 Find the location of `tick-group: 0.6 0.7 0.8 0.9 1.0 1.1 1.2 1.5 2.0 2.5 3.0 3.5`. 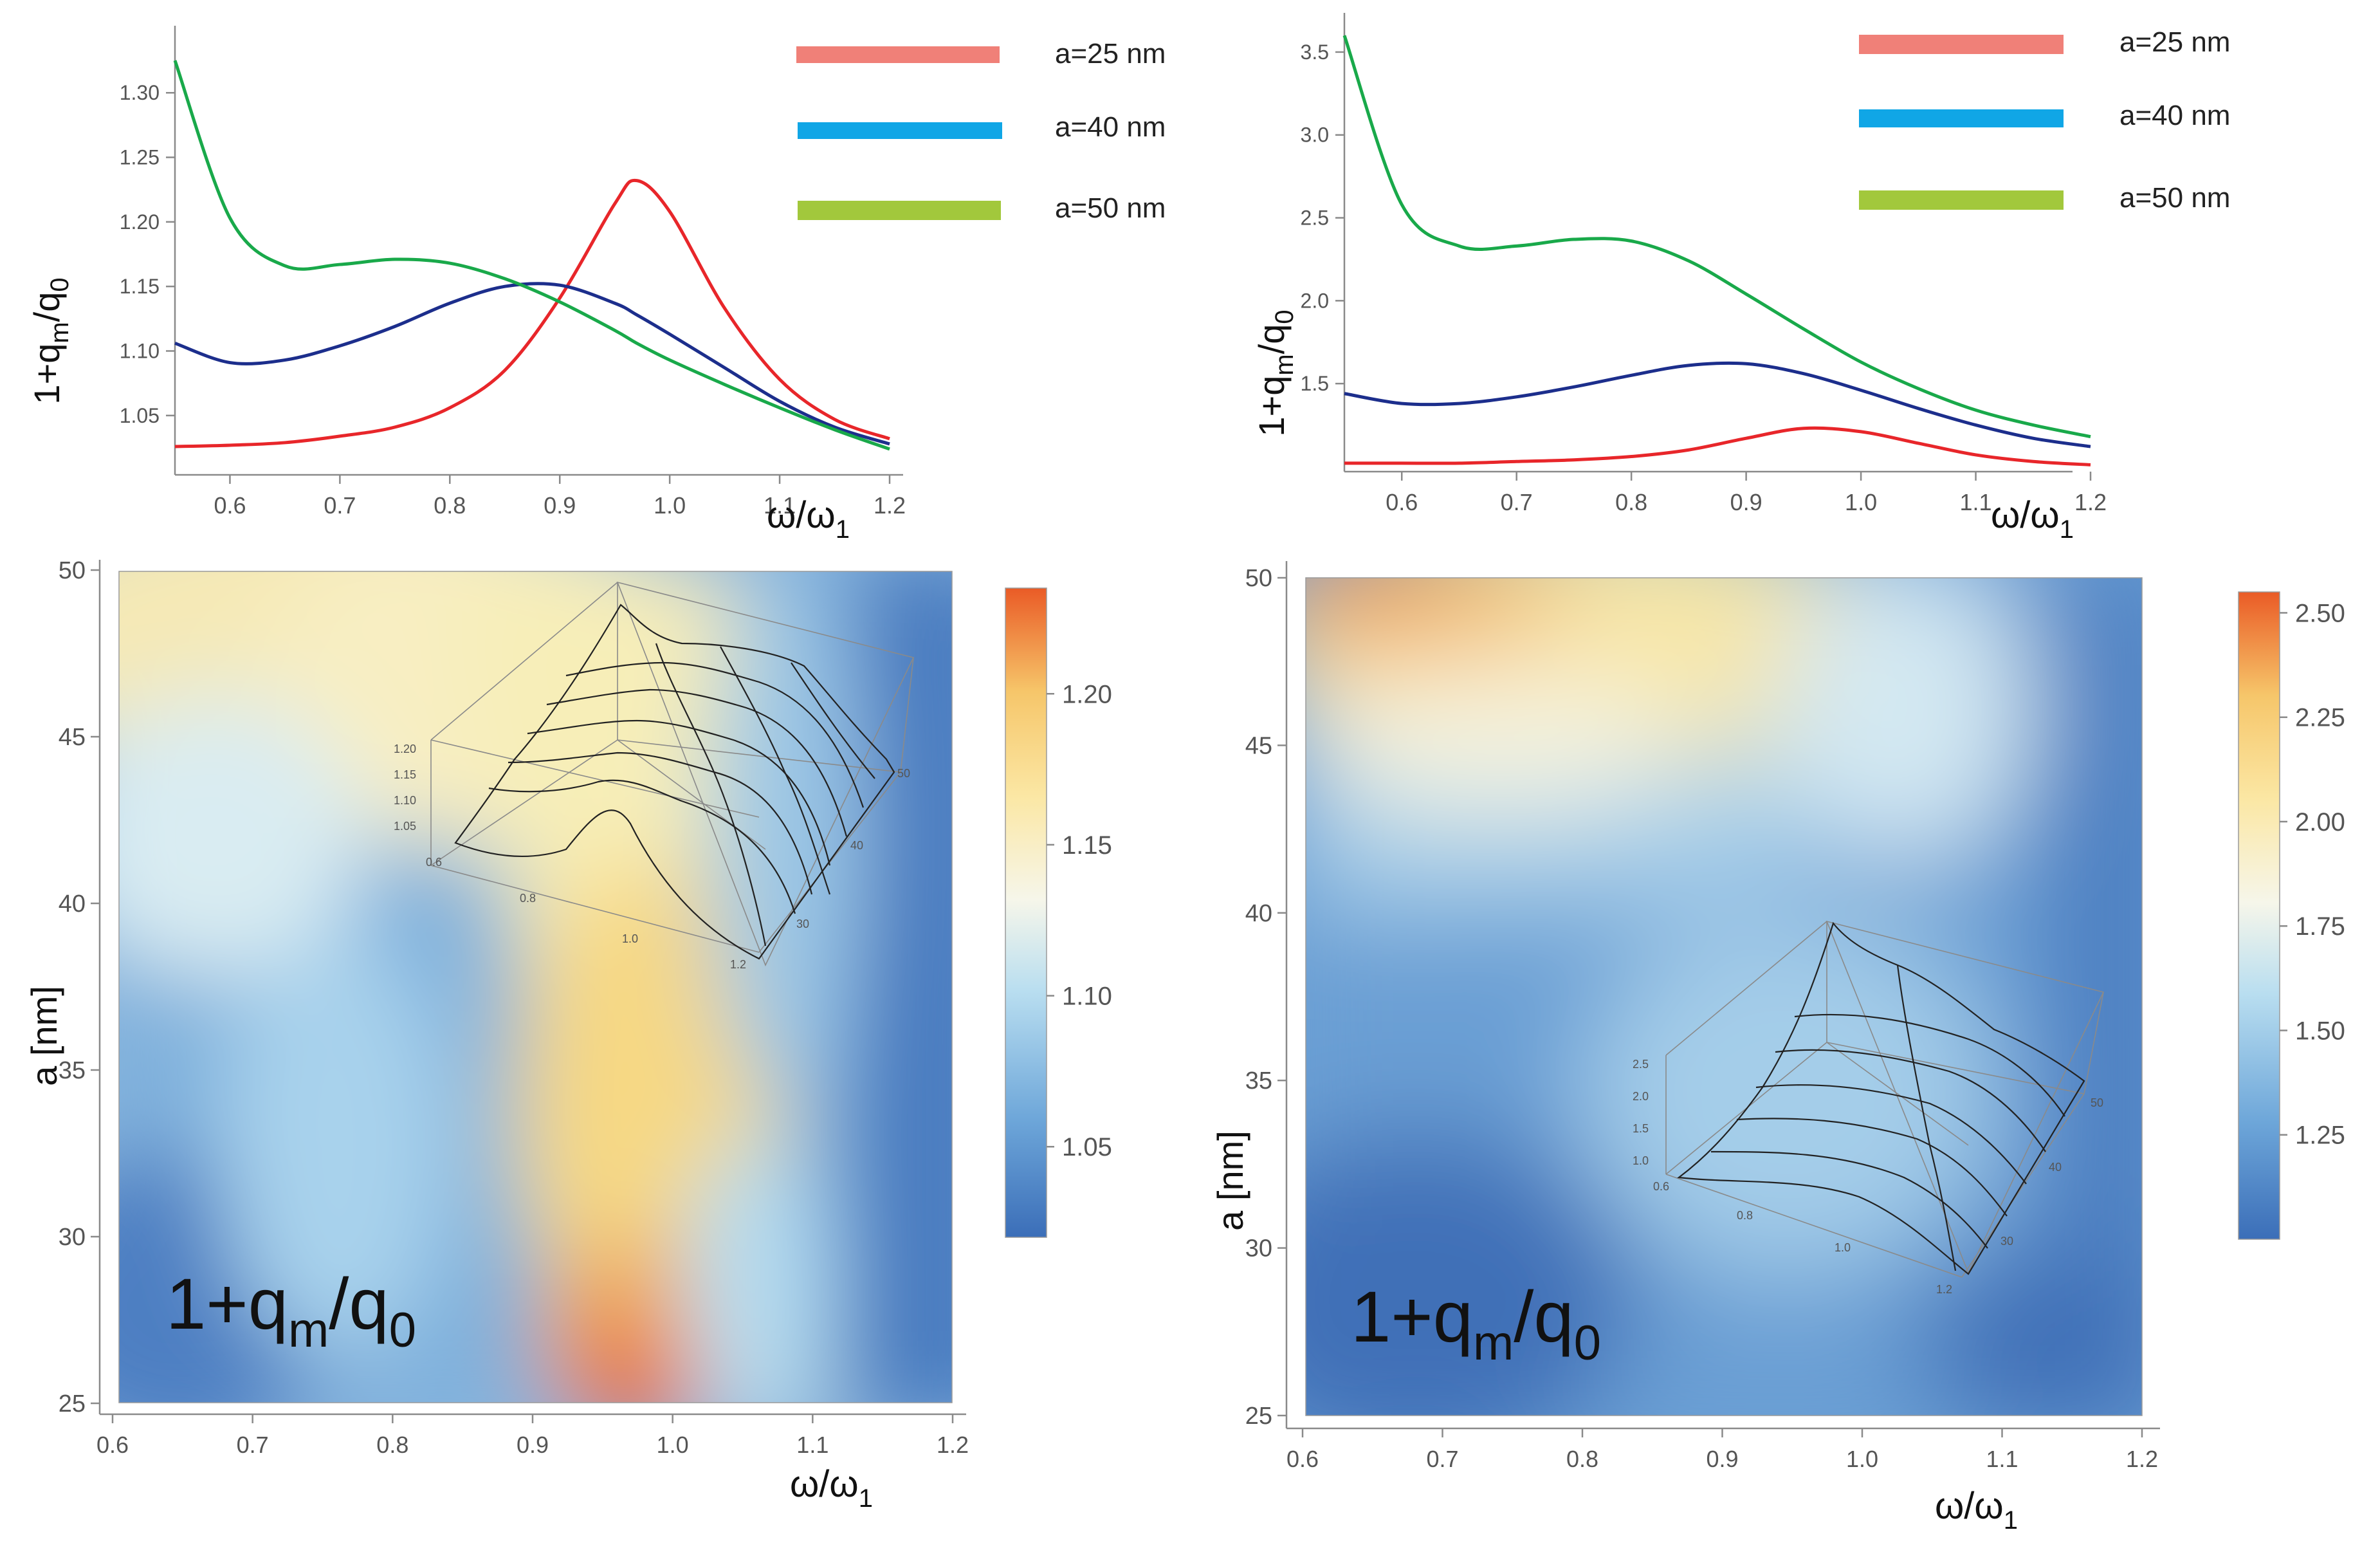

tick-group: 0.6 0.7 0.8 0.9 1.0 1.1 1.2 1.5 2.0 2.5 3.0 3.5 is located at coordinates (1704, 278).